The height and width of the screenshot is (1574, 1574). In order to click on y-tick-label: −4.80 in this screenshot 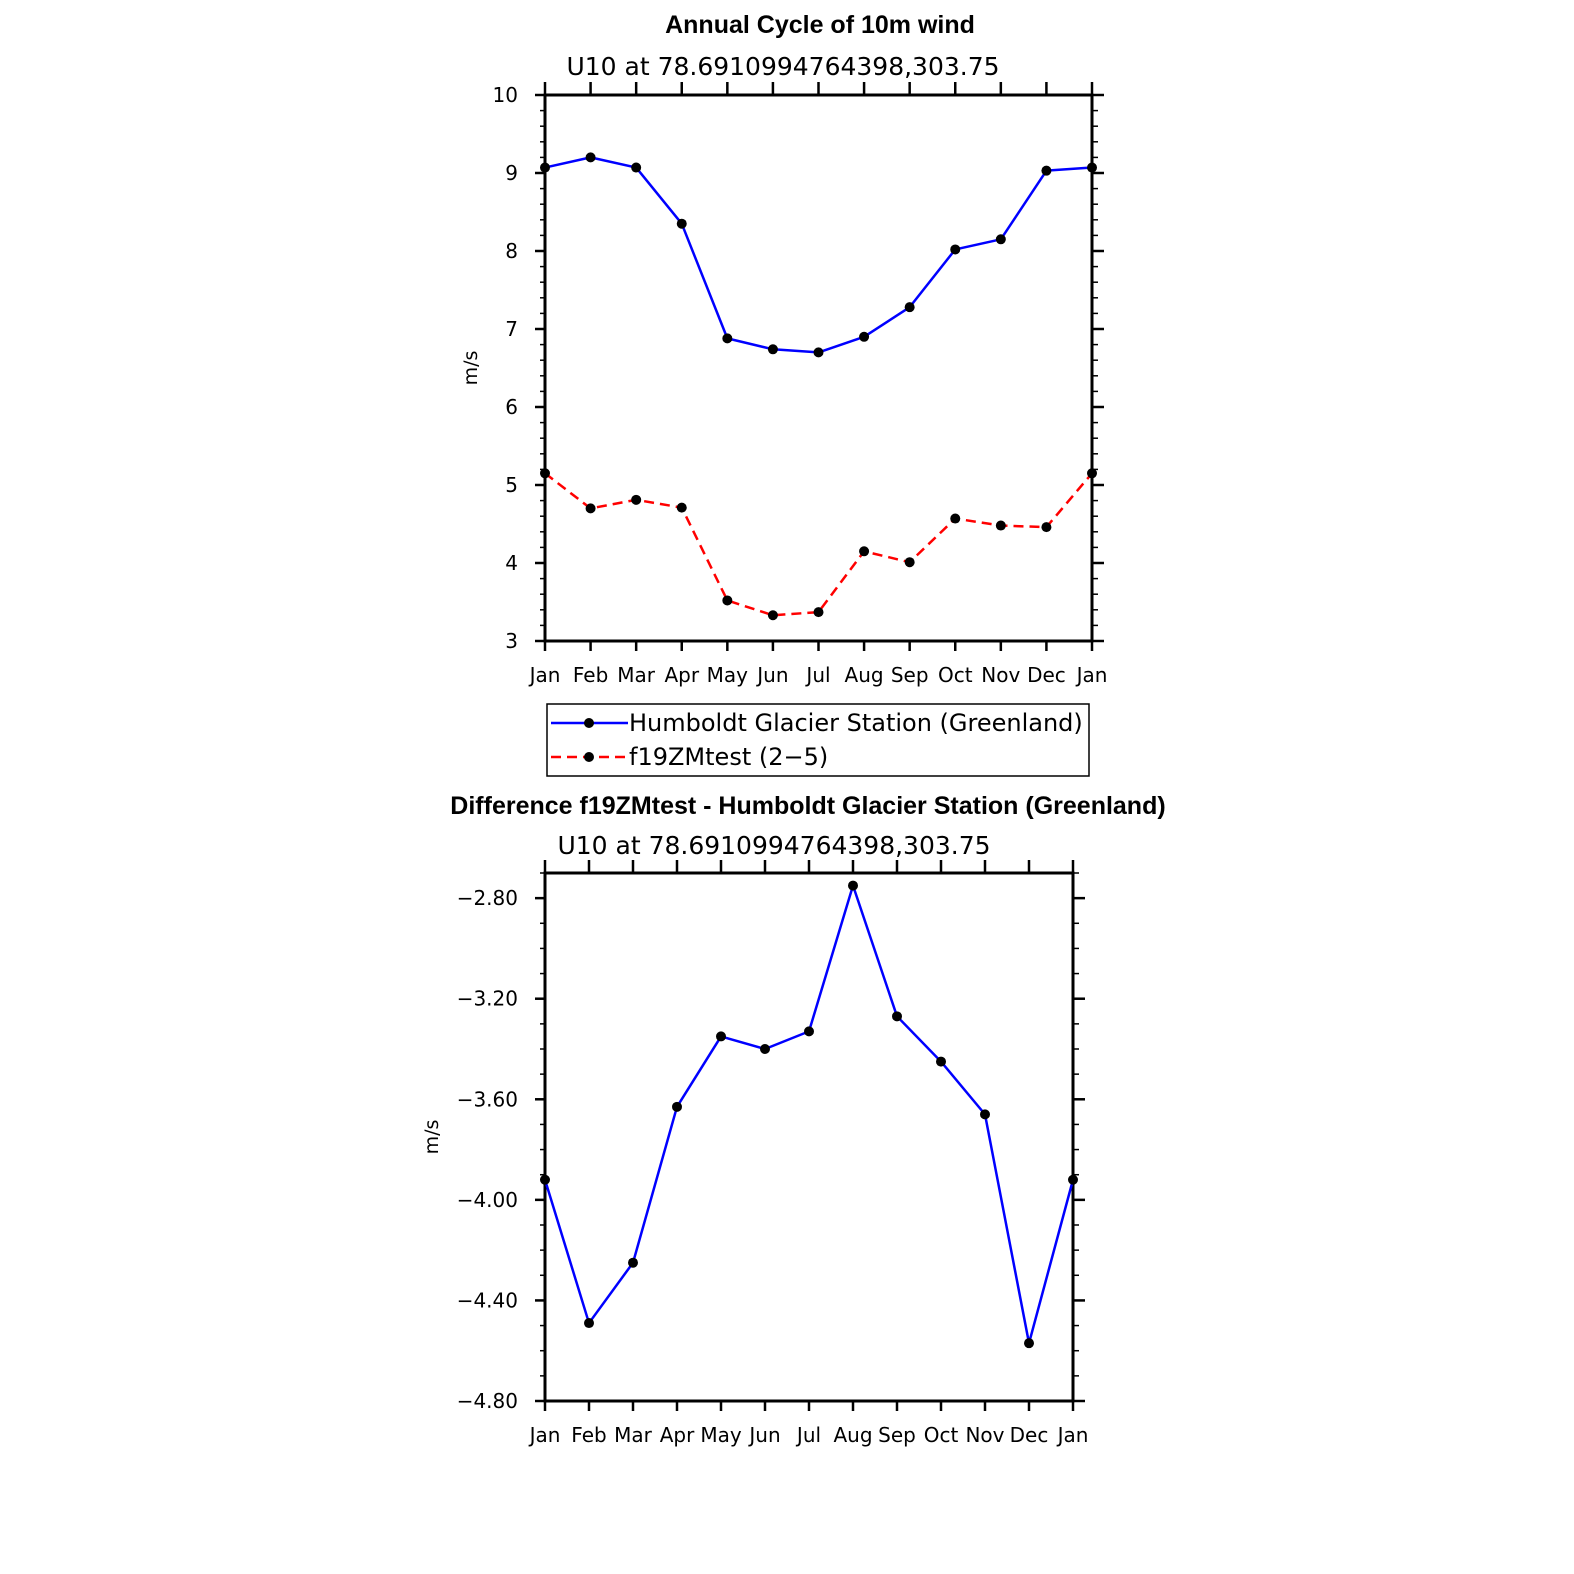, I will do `click(487, 1401)`.